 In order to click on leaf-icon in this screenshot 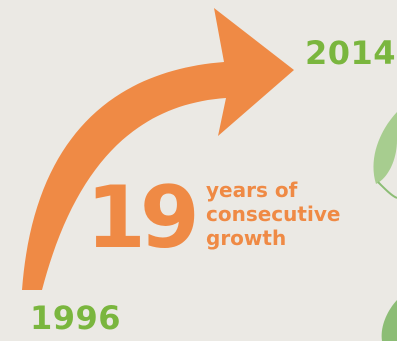, I will do `click(385, 226)`.